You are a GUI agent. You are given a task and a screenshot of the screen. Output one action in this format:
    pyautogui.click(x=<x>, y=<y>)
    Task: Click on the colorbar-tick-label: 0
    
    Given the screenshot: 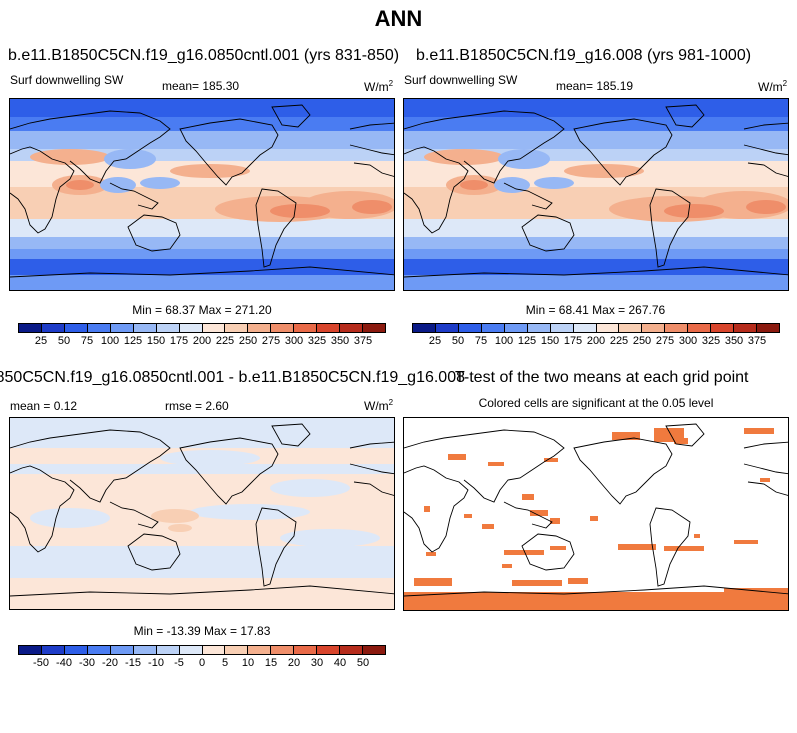 What is the action you would take?
    pyautogui.click(x=202, y=663)
    